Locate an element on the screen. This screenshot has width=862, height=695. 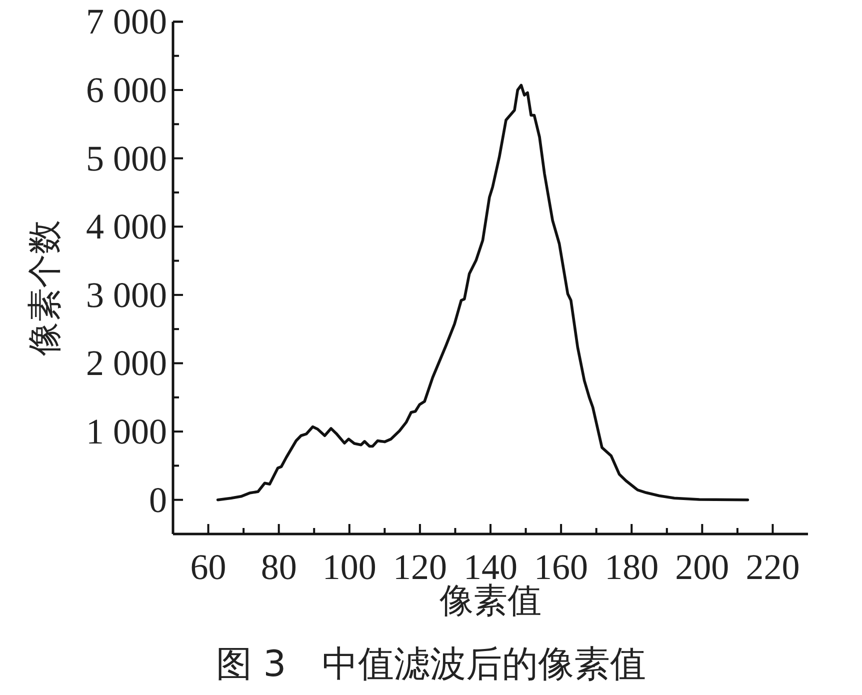
y-tick-label: 0 is located at coordinates (158, 500).